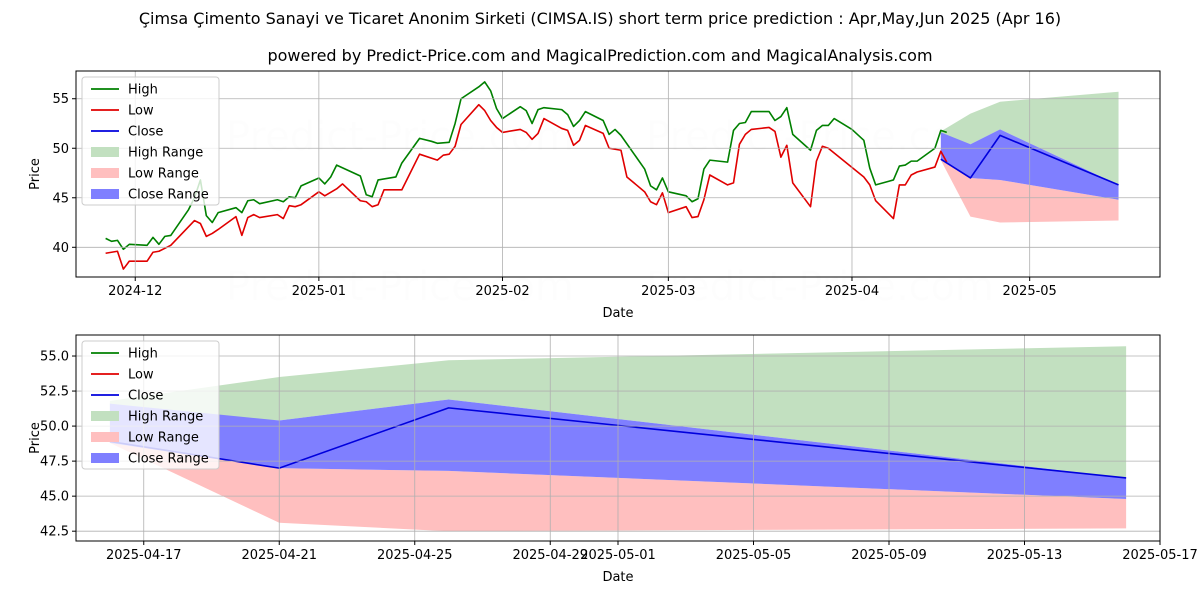 The height and width of the screenshot is (600, 1200). What do you see at coordinates (319, 291) in the screenshot?
I see `x-tick-label: 2025-01` at bounding box center [319, 291].